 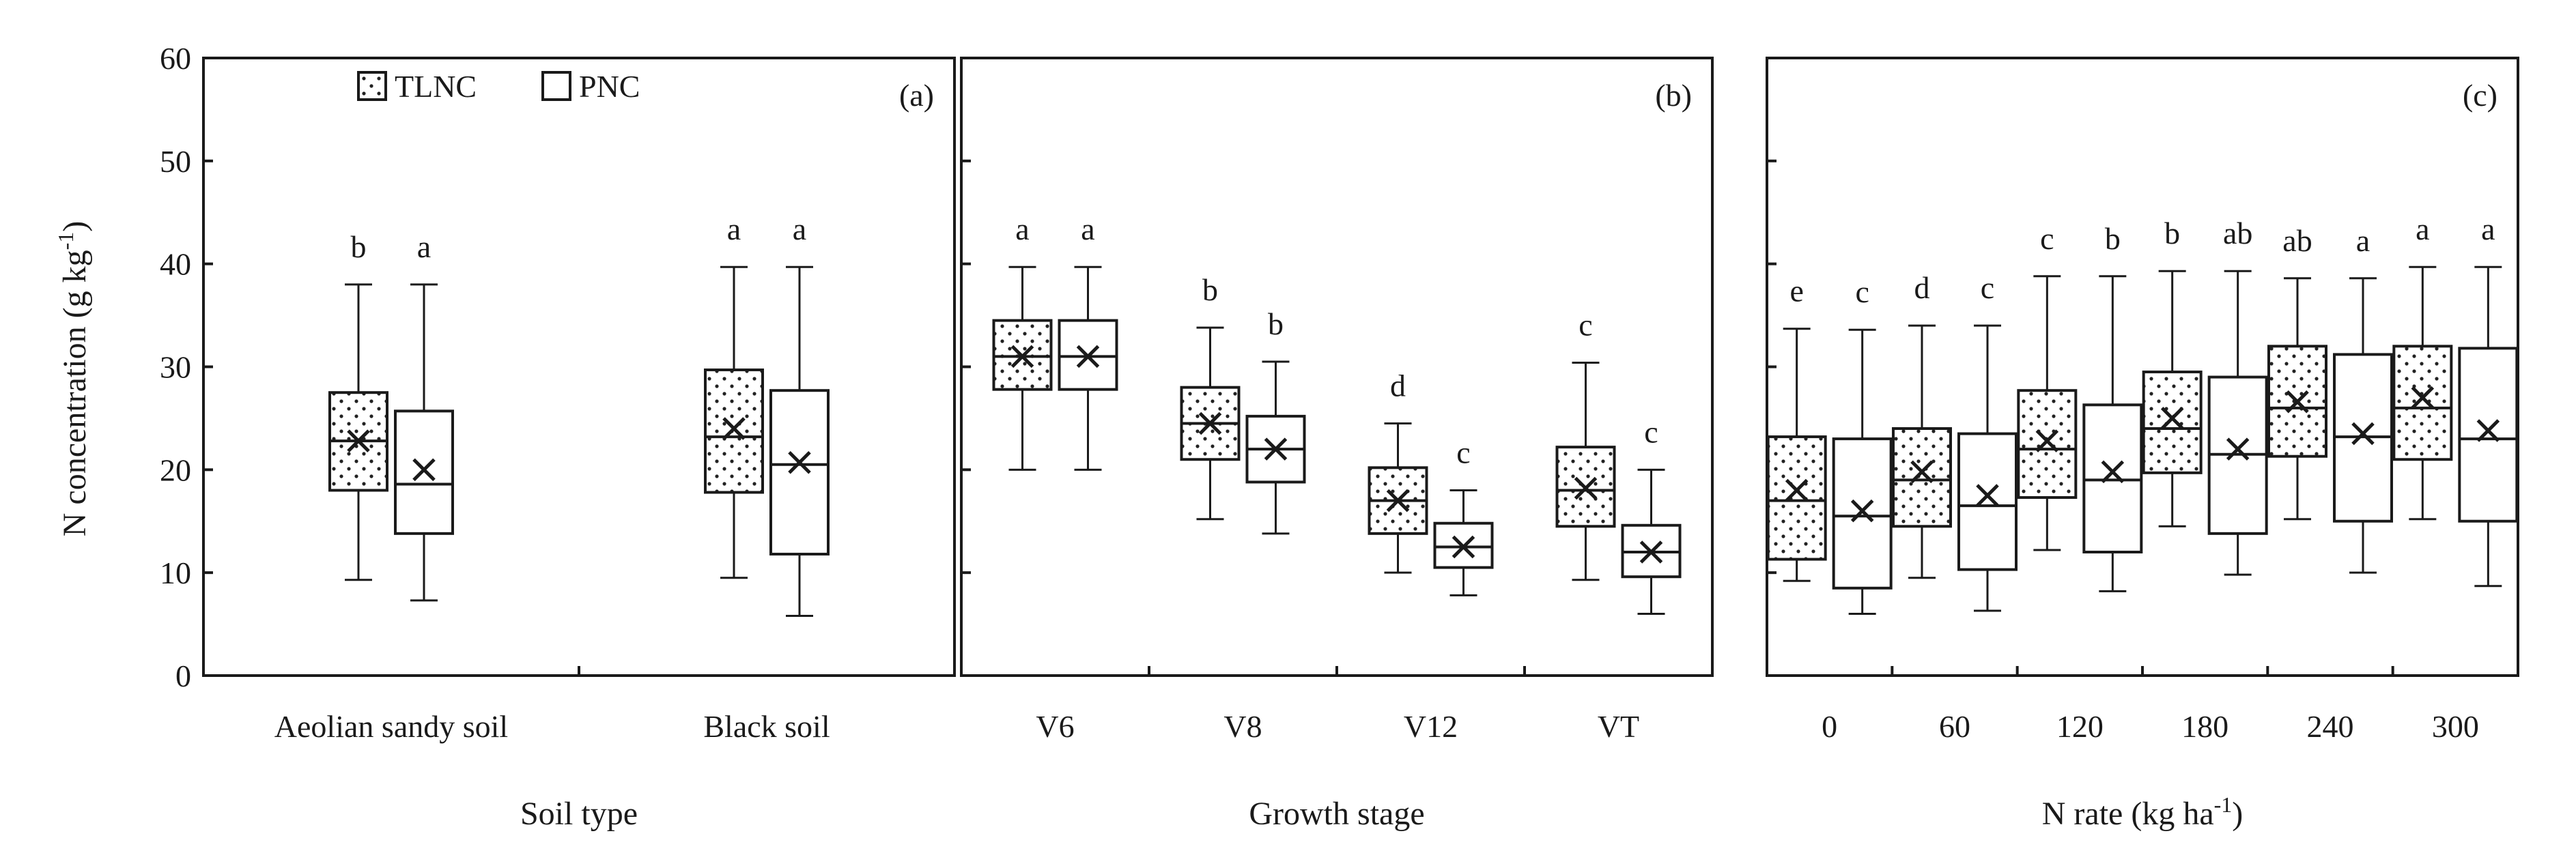 What do you see at coordinates (2330, 726) in the screenshot?
I see `x-tick-label-c: 240` at bounding box center [2330, 726].